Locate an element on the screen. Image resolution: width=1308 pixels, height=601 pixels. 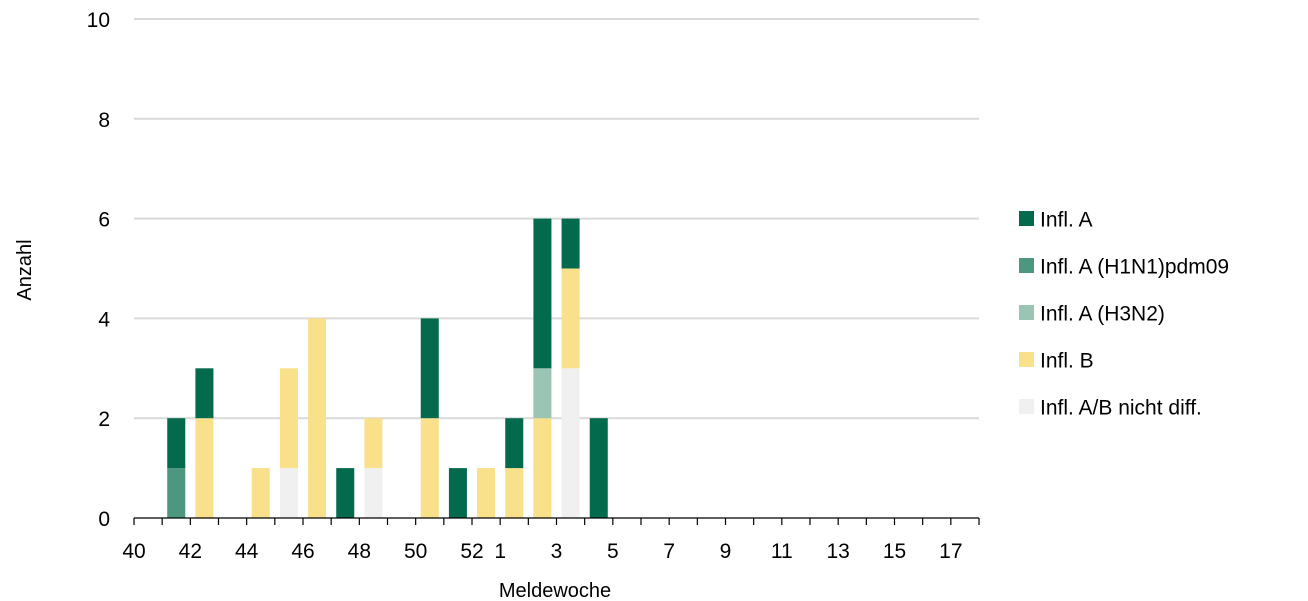
y-tick-label: 2 is located at coordinates (104, 419).